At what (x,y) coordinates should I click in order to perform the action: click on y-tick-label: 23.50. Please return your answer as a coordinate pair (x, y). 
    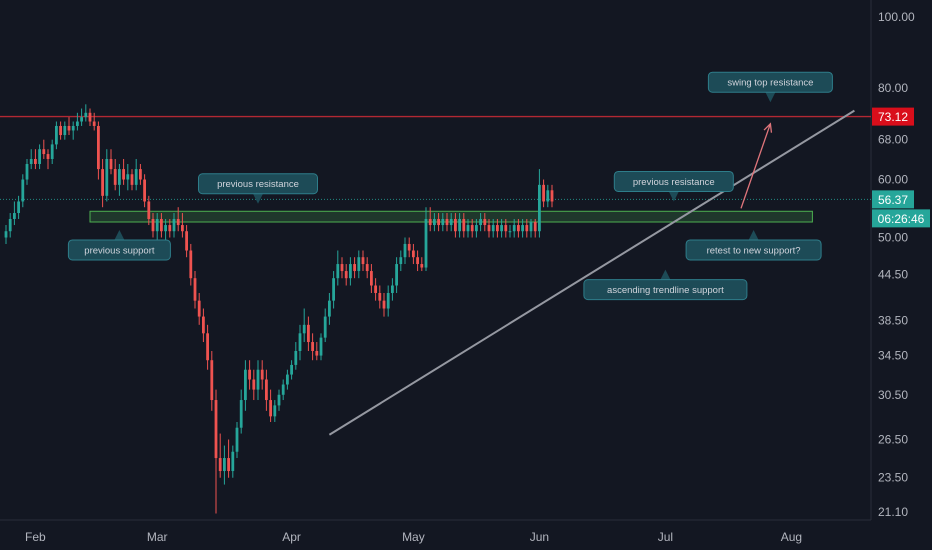
    Looking at the image, I should click on (893, 478).